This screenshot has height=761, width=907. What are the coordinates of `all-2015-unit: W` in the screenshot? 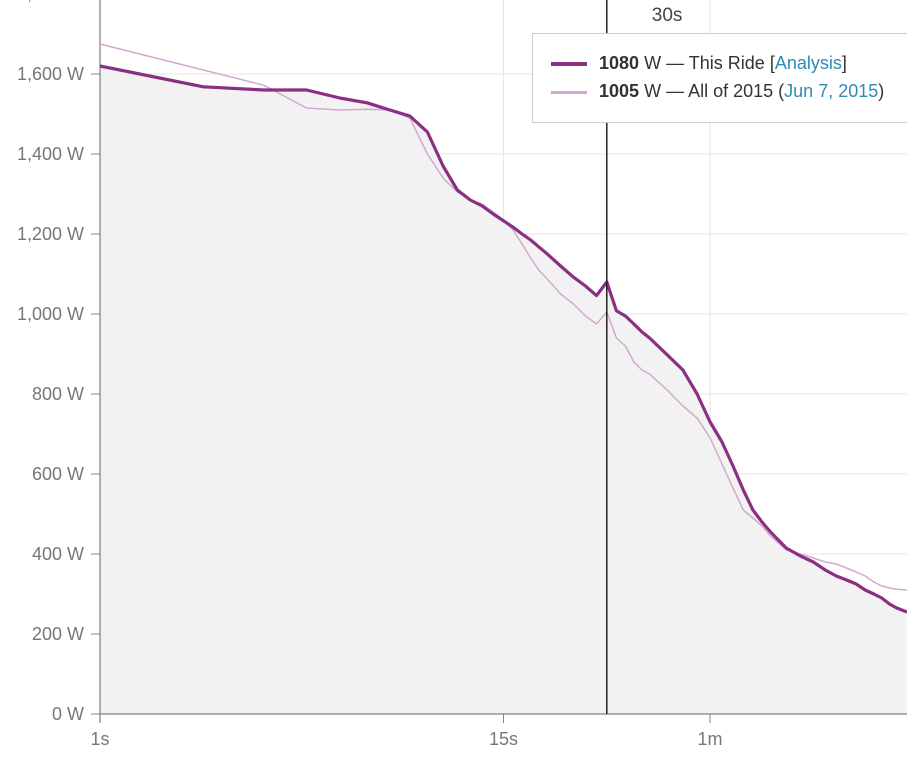 It's located at (653, 91).